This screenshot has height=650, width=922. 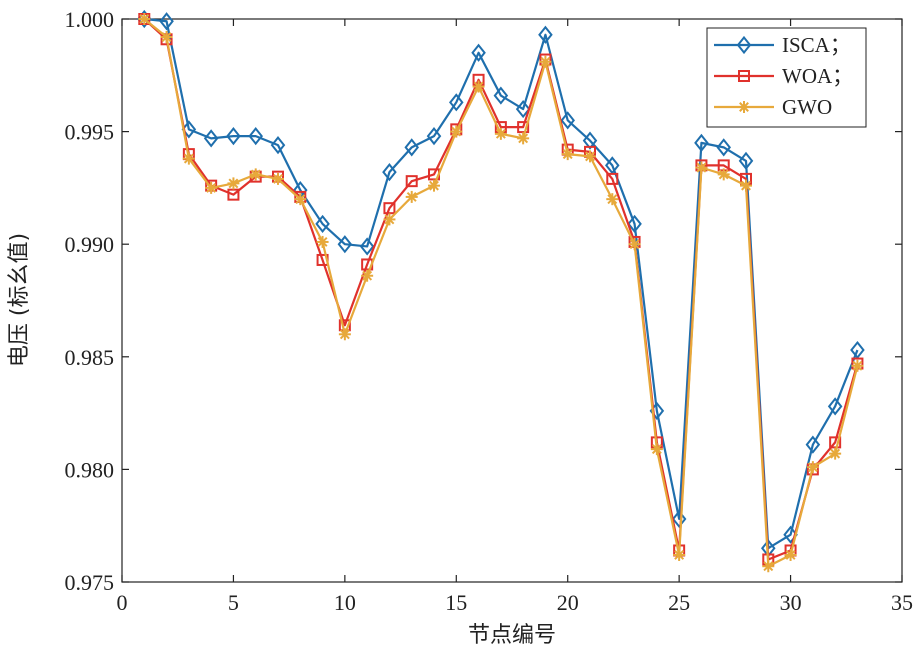 I want to click on x-tick-label: 15, so click(x=456, y=602).